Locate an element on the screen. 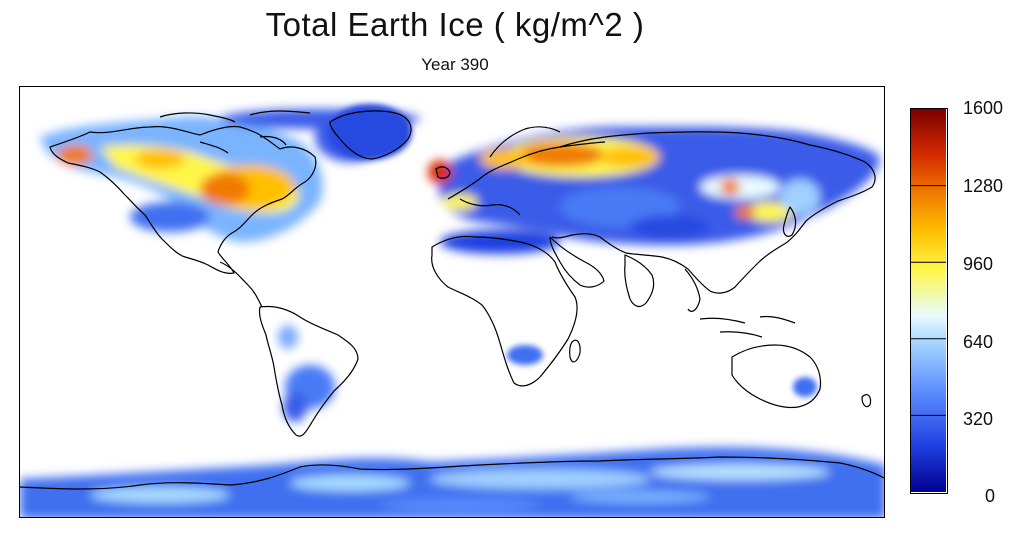 The height and width of the screenshot is (550, 1024). colorbar-tick-320: 320 is located at coordinates (978, 419).